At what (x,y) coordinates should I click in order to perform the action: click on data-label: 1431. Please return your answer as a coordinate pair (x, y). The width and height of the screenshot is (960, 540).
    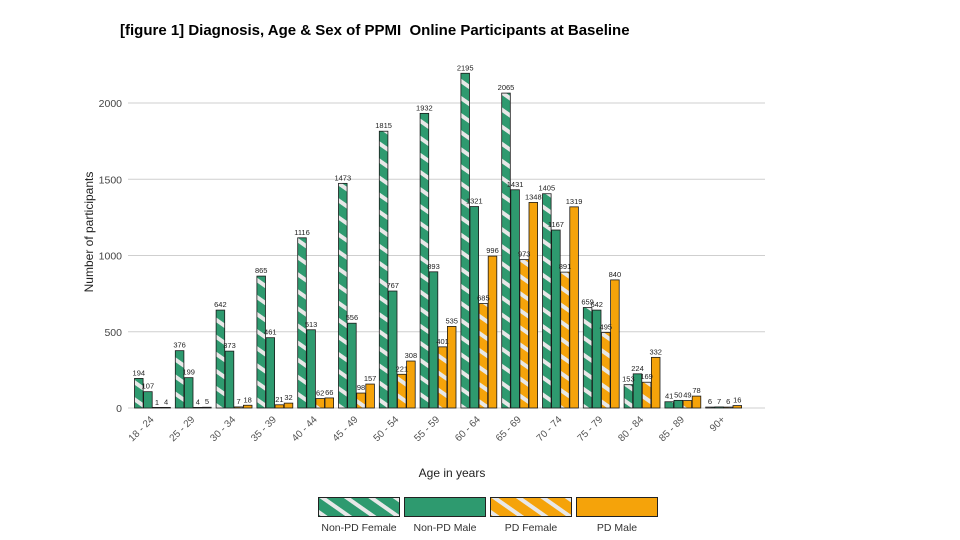
    Looking at the image, I should click on (515, 184).